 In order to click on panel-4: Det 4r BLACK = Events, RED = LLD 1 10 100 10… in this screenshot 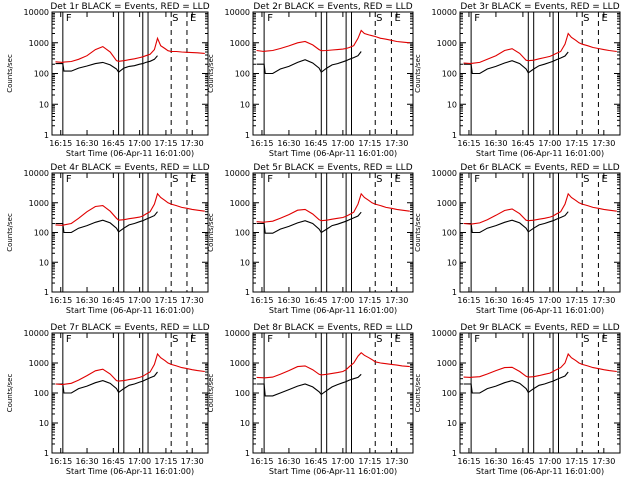, I will do `click(108, 239)`.